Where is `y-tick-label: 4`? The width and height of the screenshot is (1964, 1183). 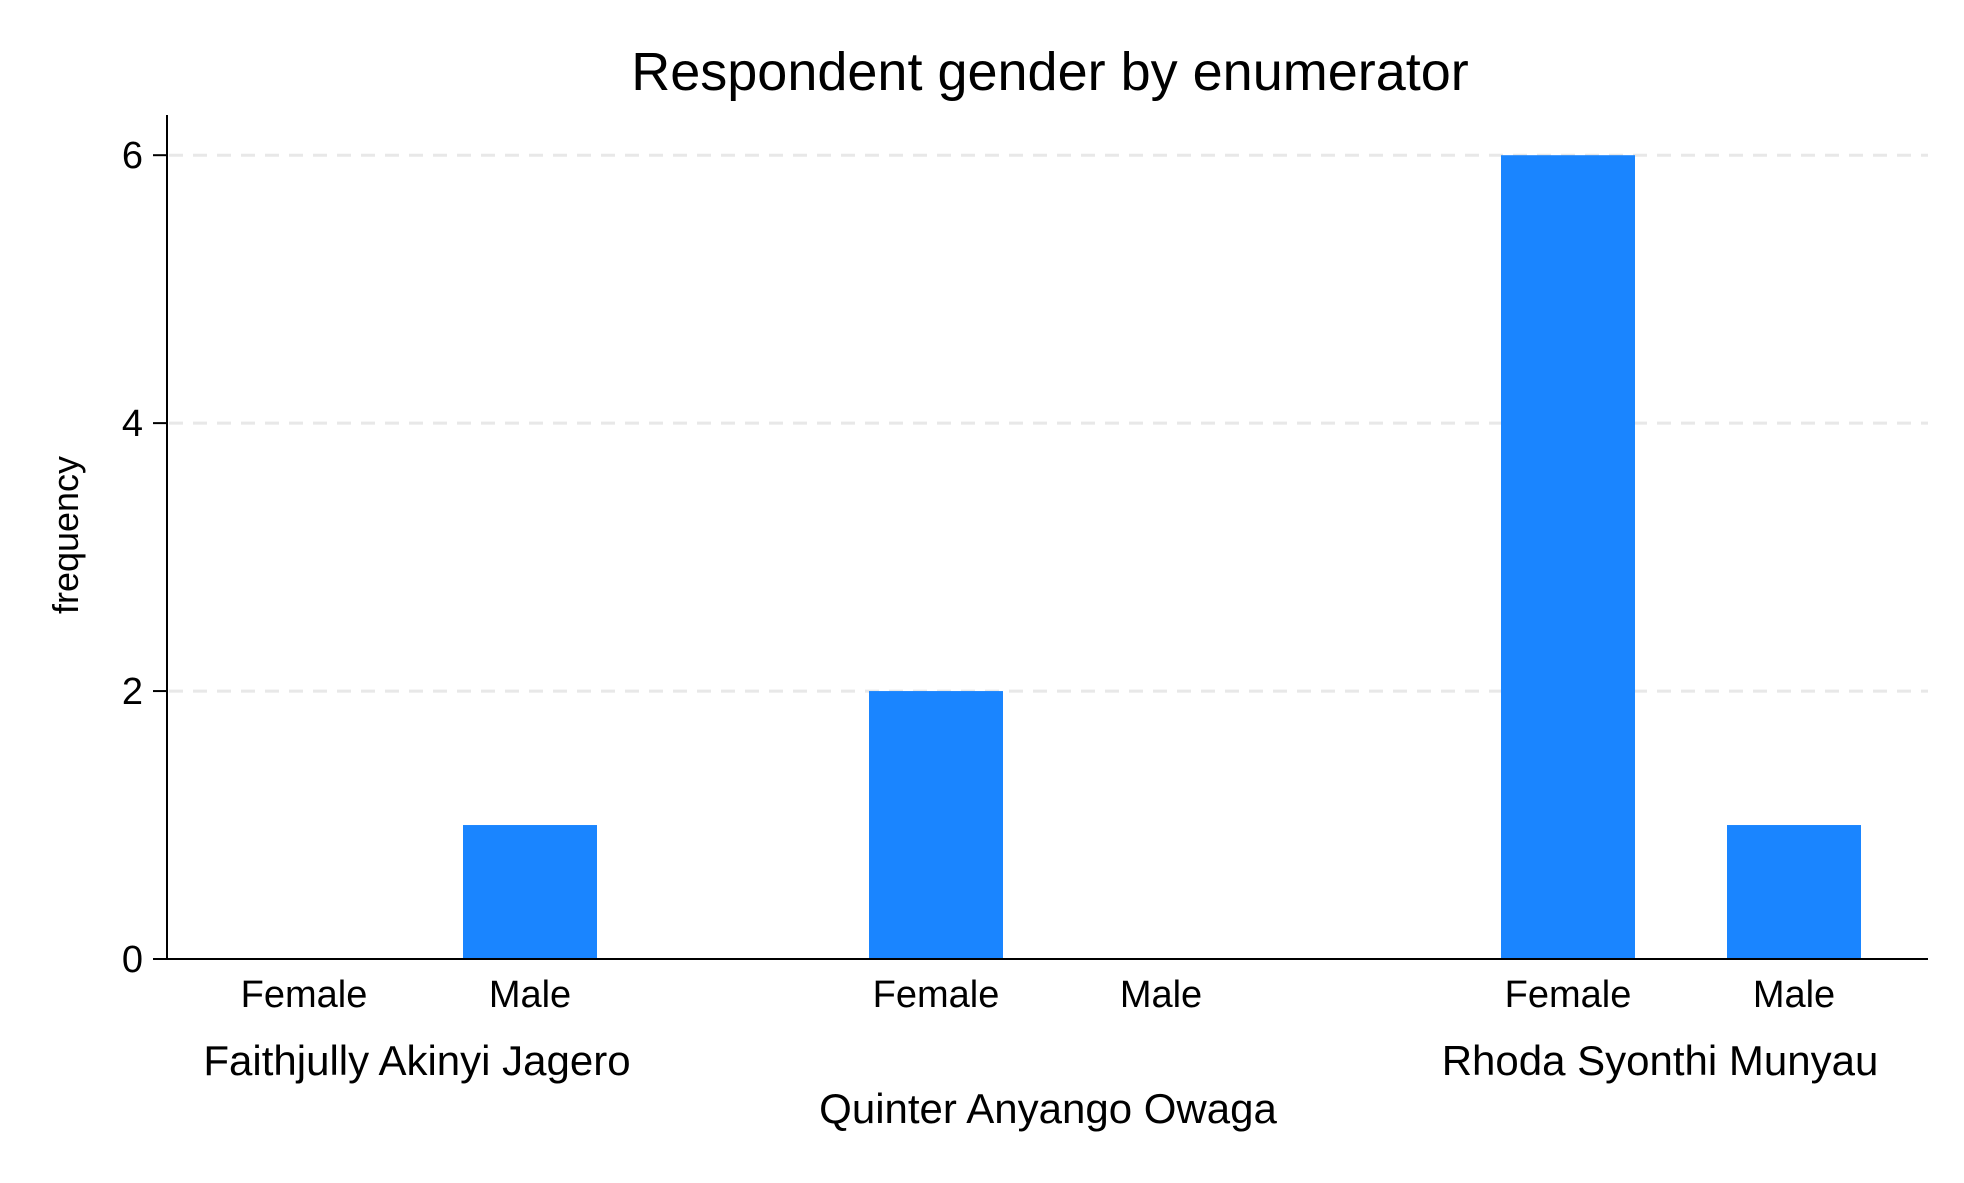
y-tick-label: 4 is located at coordinates (132, 424).